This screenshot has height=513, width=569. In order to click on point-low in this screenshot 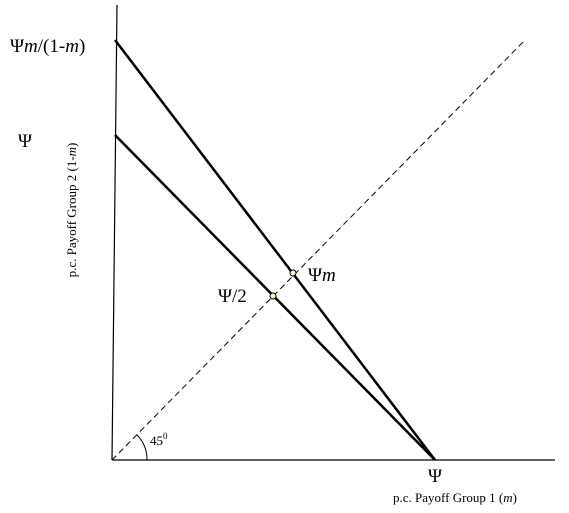, I will do `click(273, 296)`.